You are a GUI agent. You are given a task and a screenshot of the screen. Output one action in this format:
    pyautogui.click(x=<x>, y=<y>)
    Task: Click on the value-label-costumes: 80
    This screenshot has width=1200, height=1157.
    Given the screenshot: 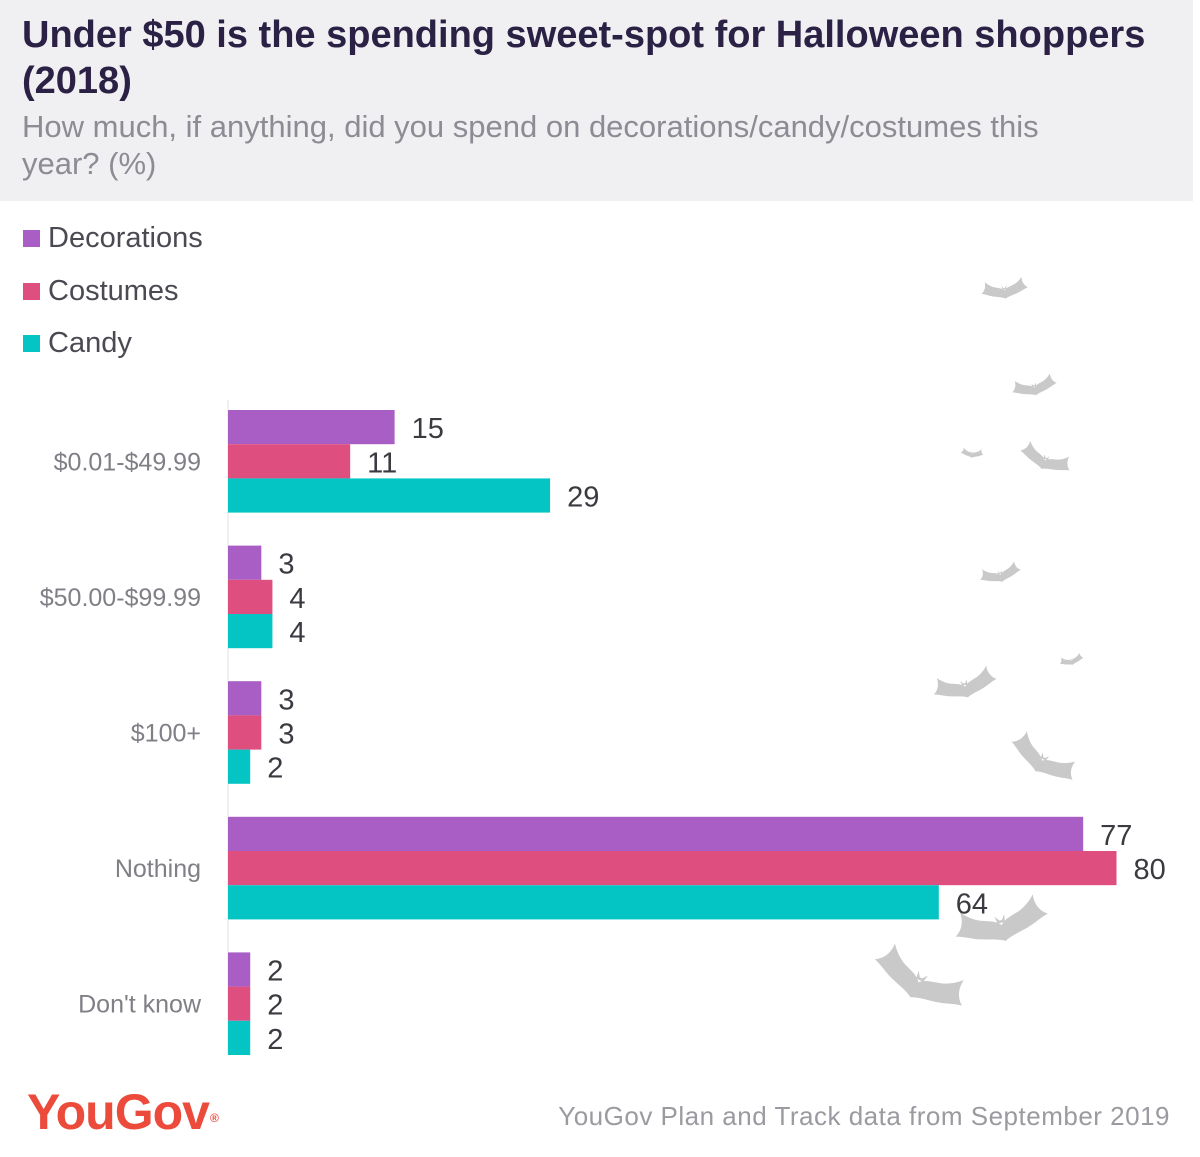 What is the action you would take?
    pyautogui.click(x=1150, y=870)
    